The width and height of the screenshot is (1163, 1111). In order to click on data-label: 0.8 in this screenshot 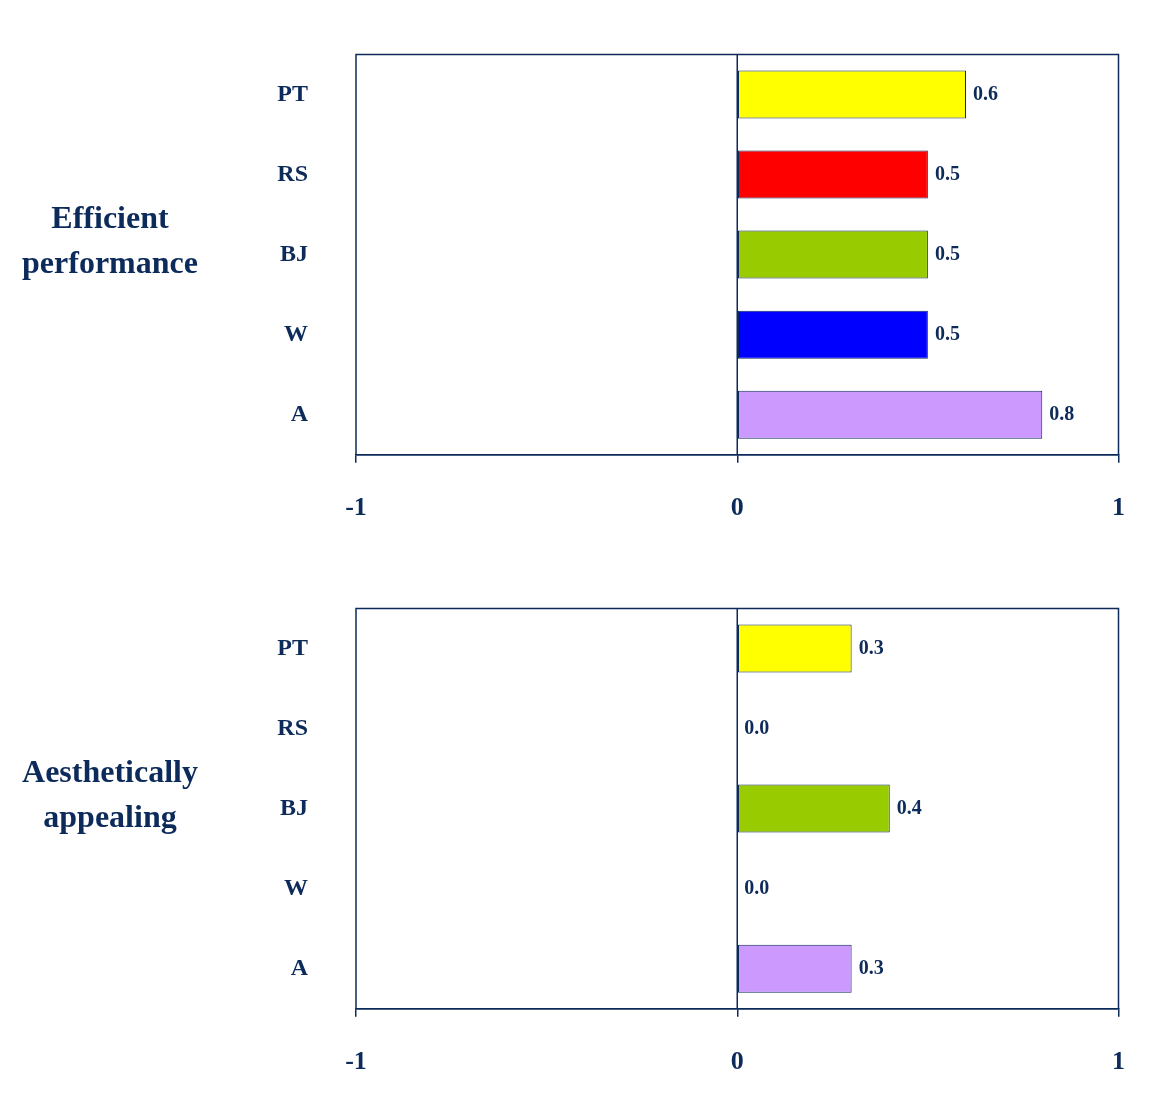, I will do `click(1062, 412)`.